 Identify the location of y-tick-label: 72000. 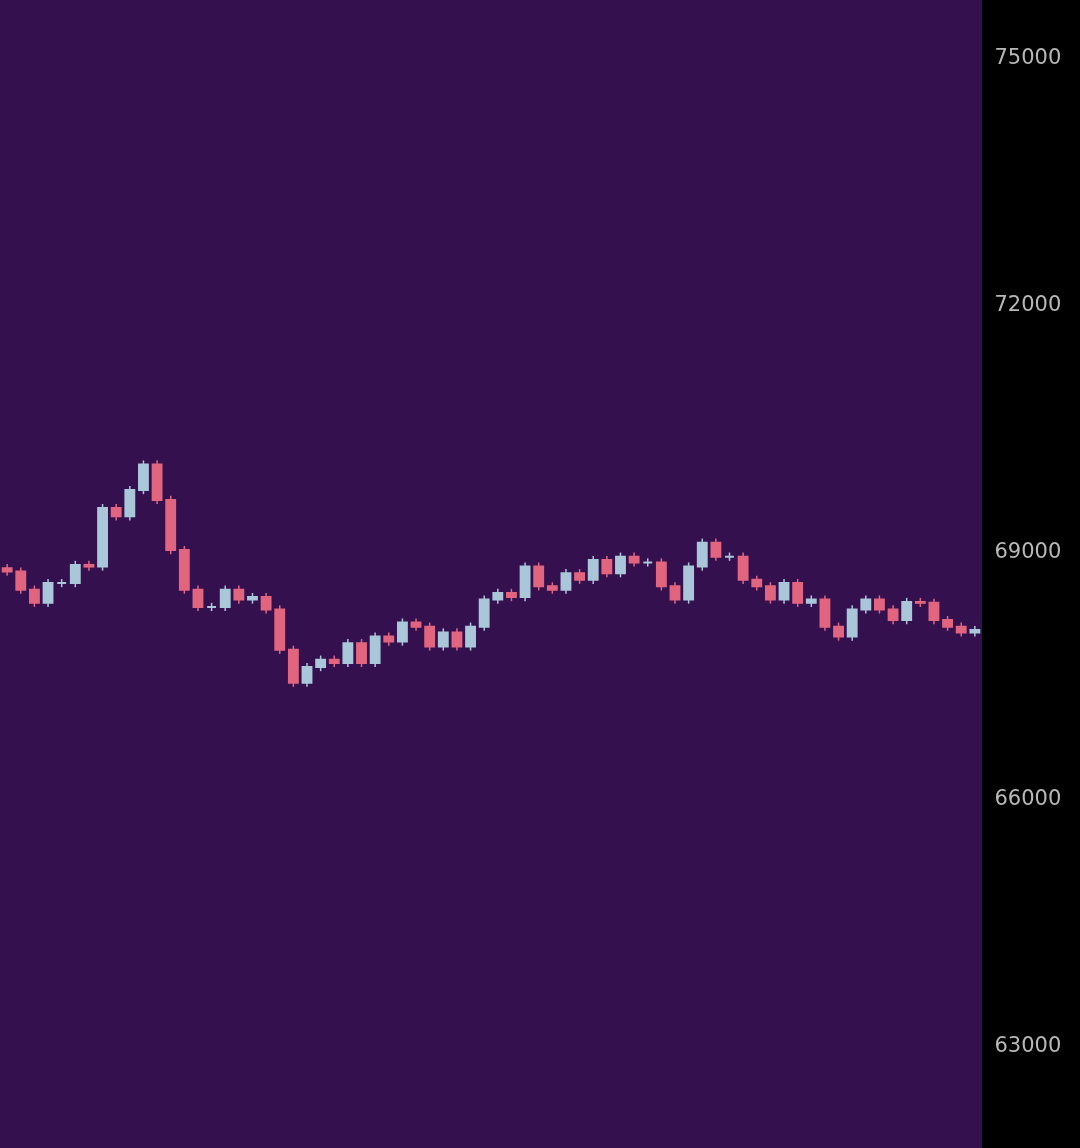
(1028, 304).